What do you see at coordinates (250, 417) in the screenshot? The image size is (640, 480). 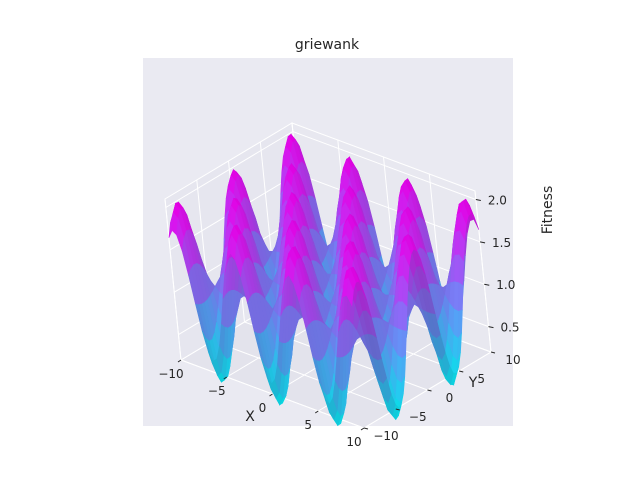 I see `x-axis-label: X` at bounding box center [250, 417].